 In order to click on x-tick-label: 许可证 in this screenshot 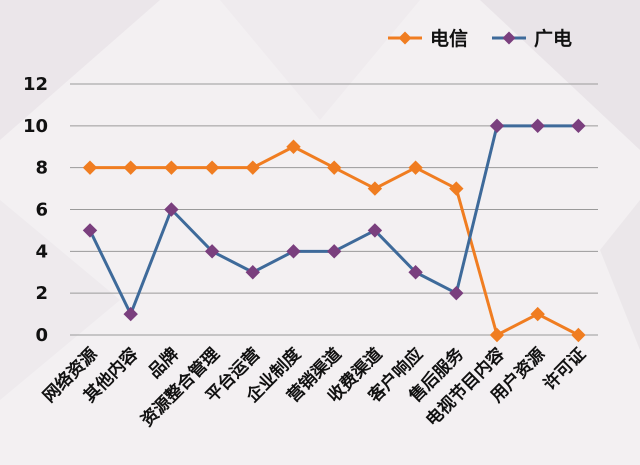, I will do `click(564, 369)`.